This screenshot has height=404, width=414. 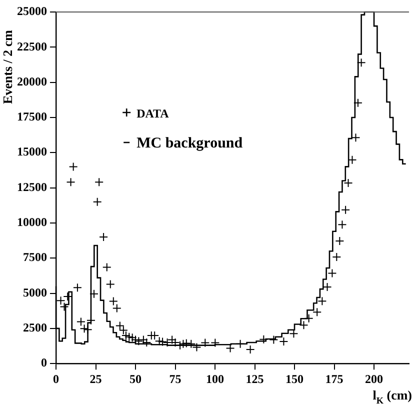 What do you see at coordinates (32, 81) in the screenshot?
I see `y-tick-label: 20000` at bounding box center [32, 81].